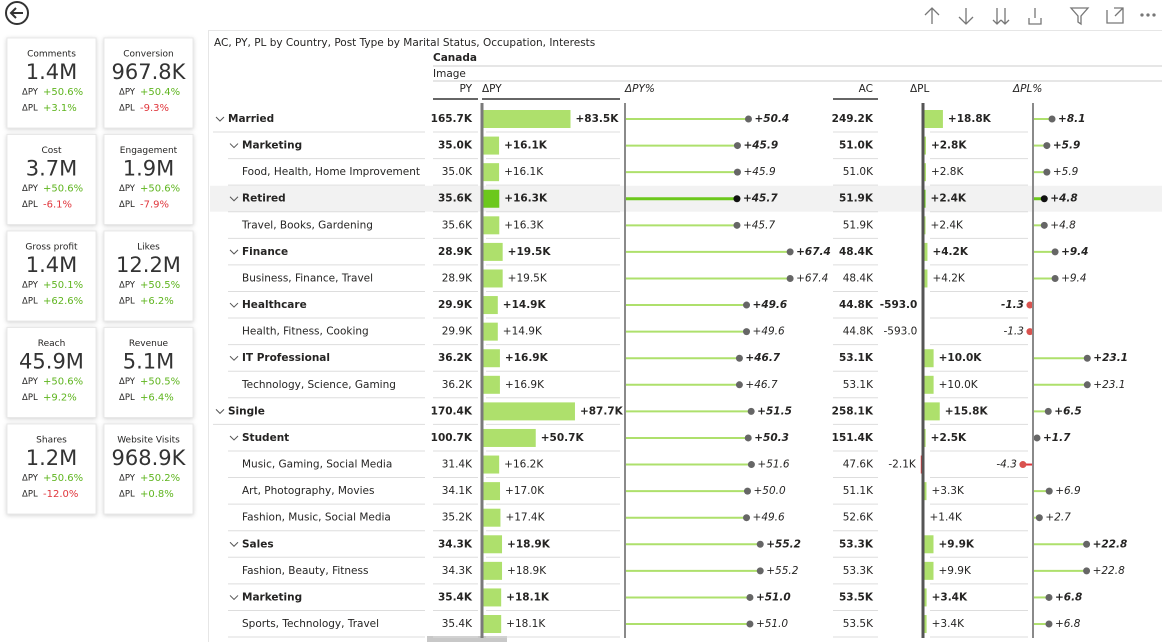 The image size is (1162, 642). What do you see at coordinates (773, 465) in the screenshot?
I see `dpy-pct-label: +51.6` at bounding box center [773, 465].